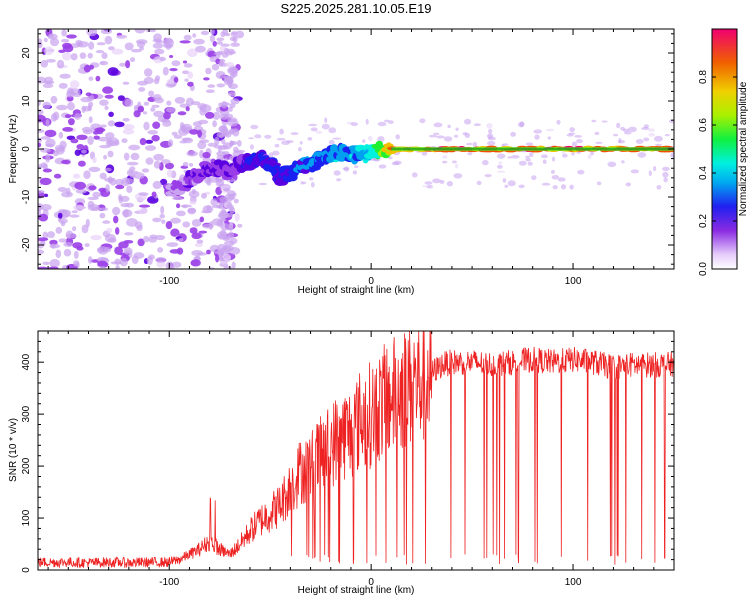  I want to click on colorbar-frame, so click(724, 149).